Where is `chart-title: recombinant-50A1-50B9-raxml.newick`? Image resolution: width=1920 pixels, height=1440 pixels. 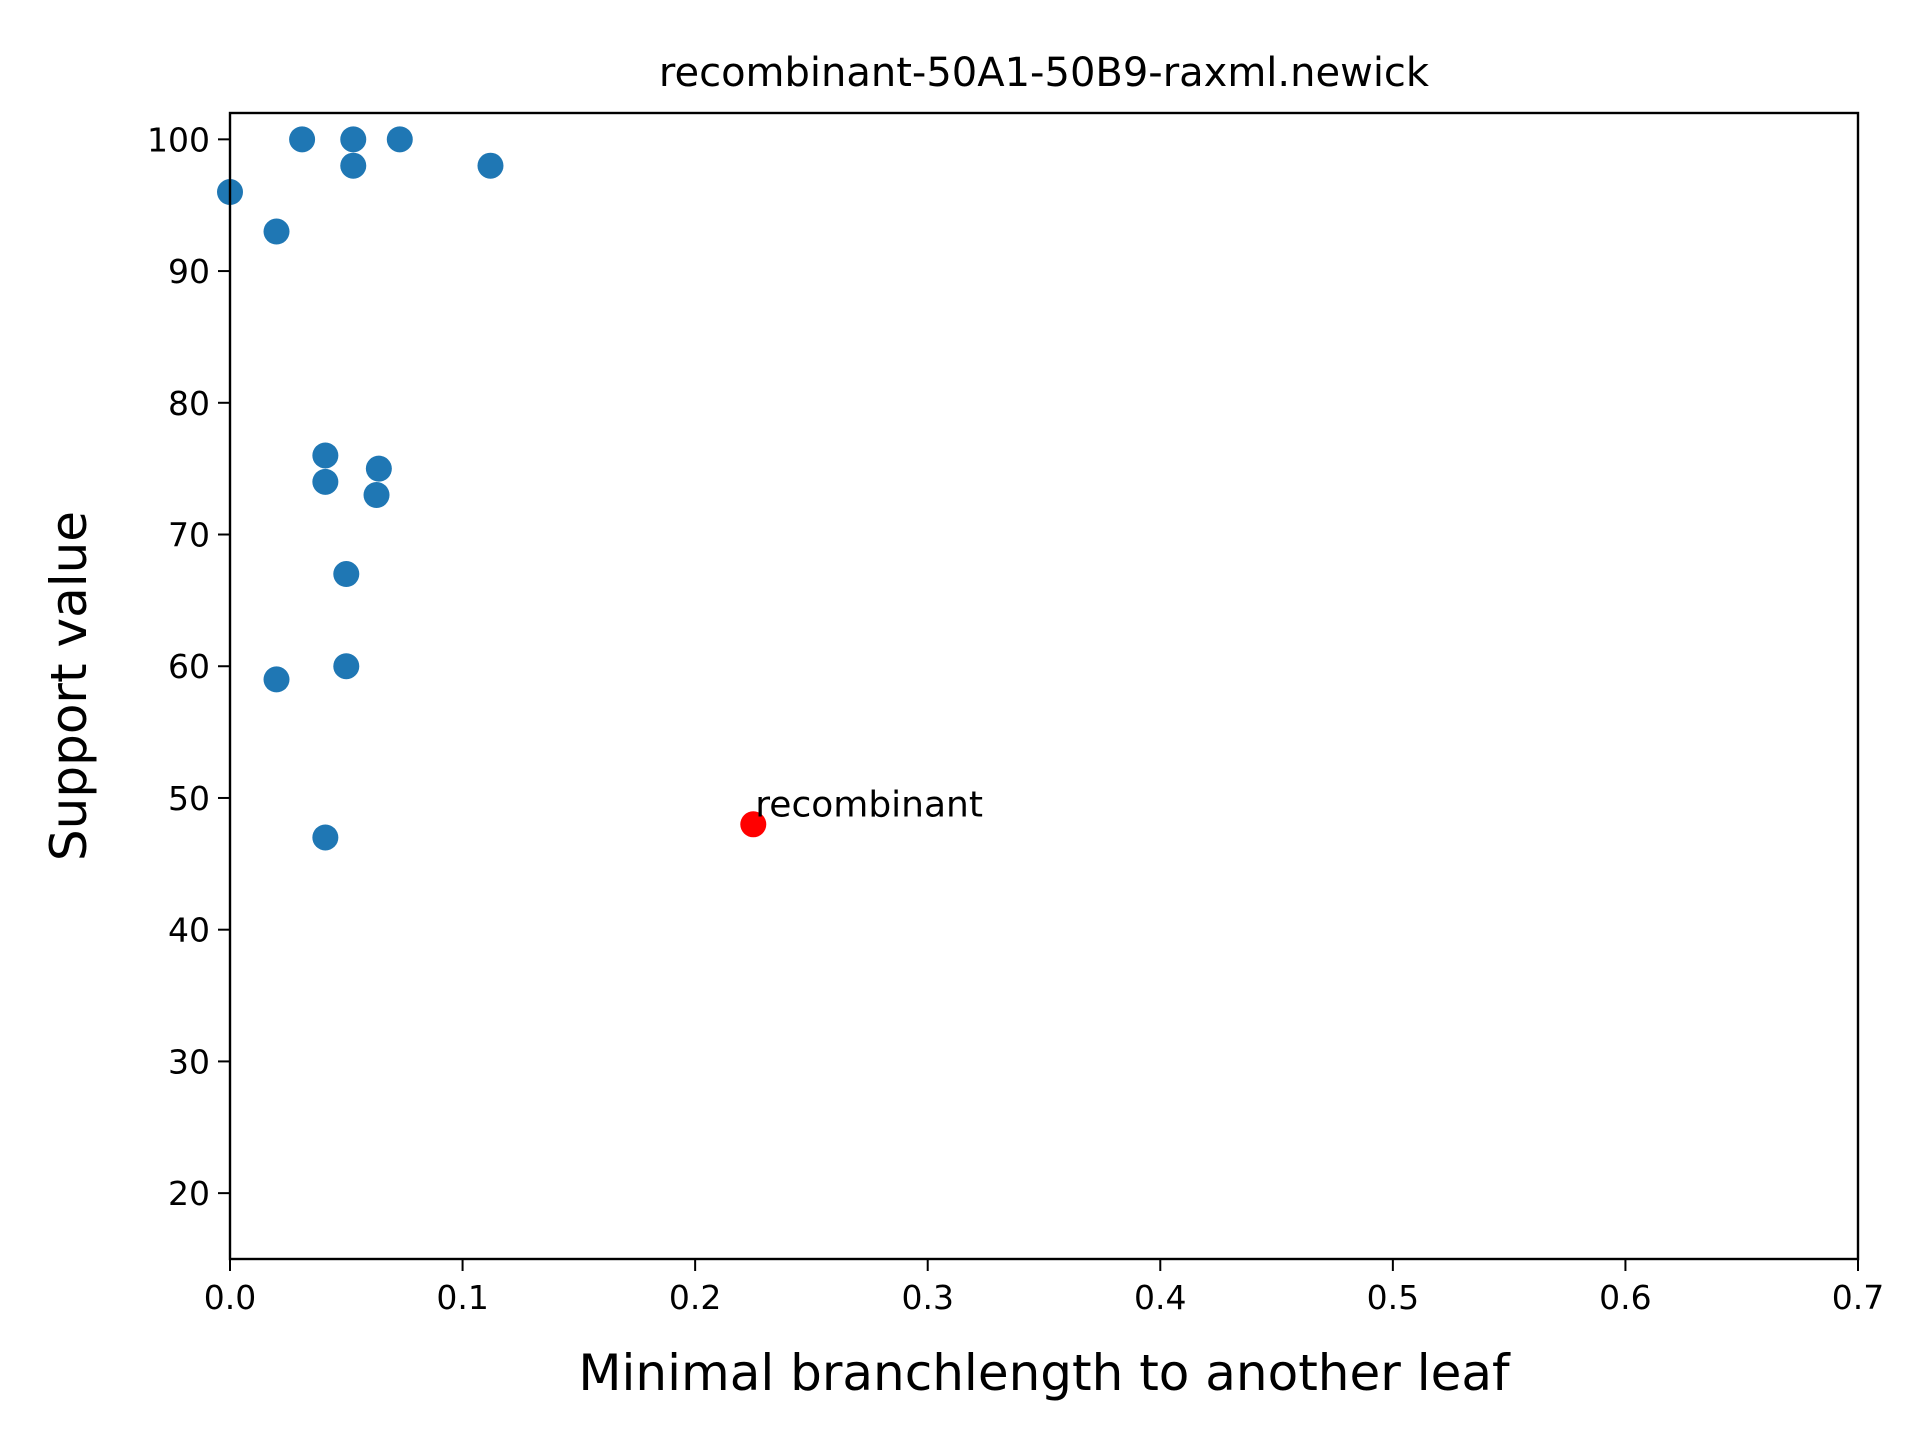
chart-title: recombinant-50A1-50B9-raxml.newick is located at coordinates (1044, 73).